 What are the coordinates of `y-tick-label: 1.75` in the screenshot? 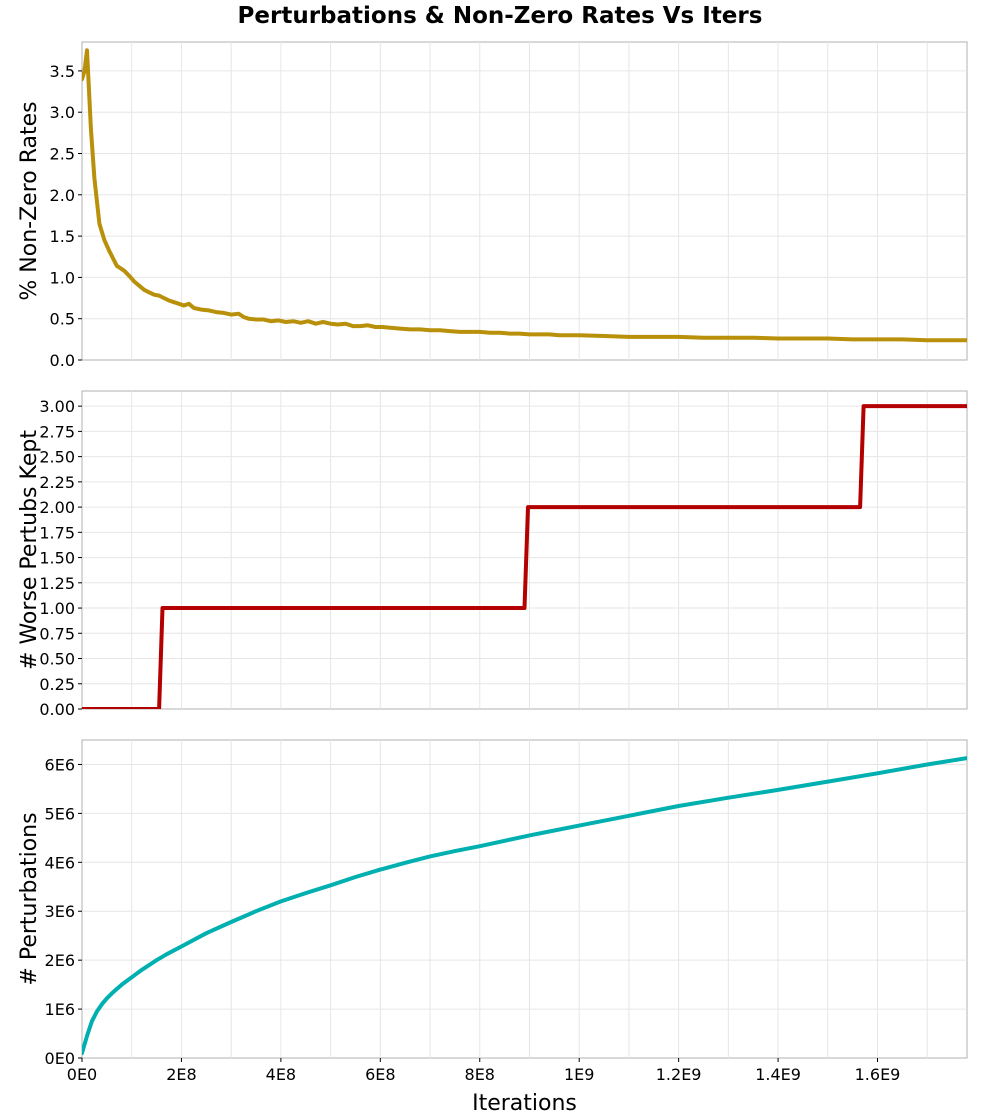 It's located at (57, 532).